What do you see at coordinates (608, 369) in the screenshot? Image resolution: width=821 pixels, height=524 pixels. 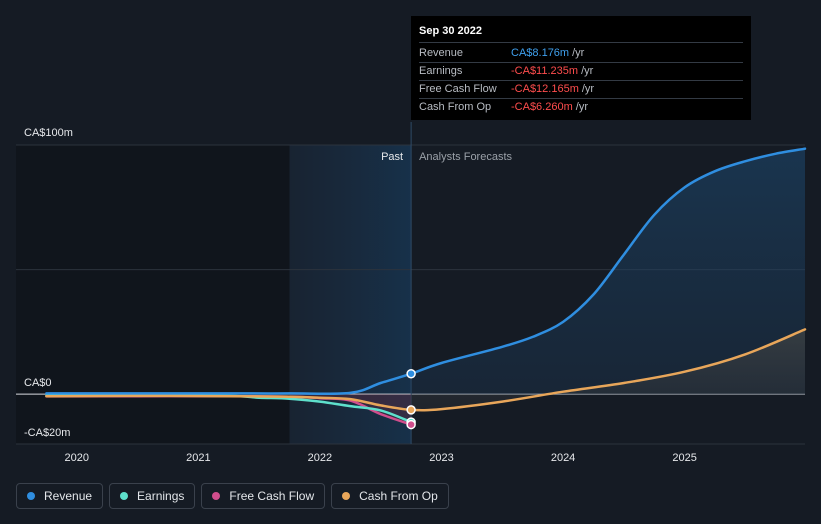 I see `cash-from-op-forecast-area` at bounding box center [608, 369].